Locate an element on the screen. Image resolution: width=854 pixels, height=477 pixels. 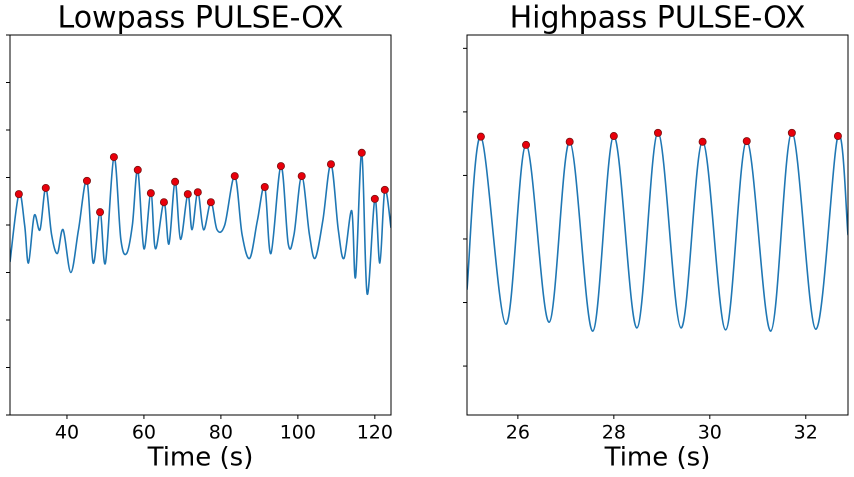
x-tick-label: 80 is located at coordinates (221, 433).